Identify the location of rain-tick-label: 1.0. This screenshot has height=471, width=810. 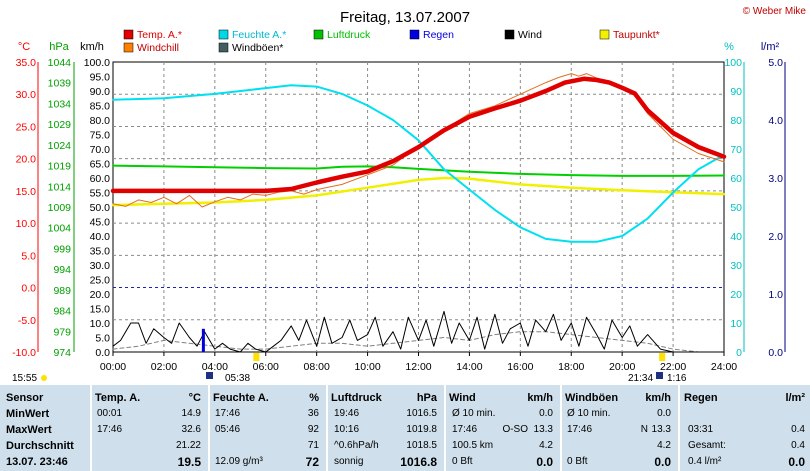
(775, 295).